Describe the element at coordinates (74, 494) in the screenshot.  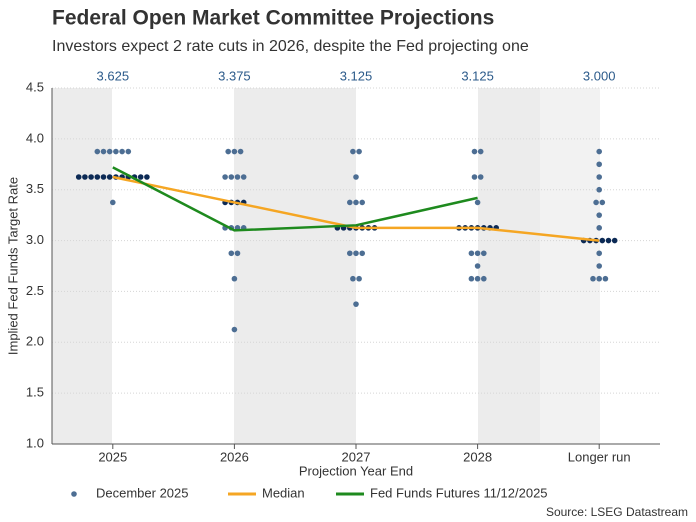
I see `legend-dot` at that location.